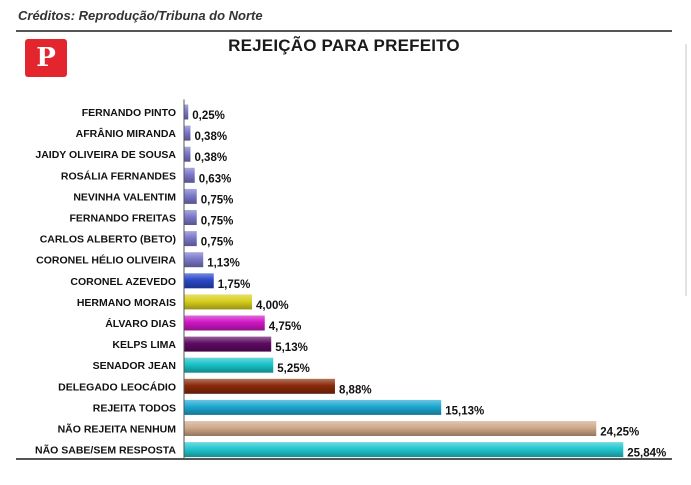 This screenshot has height=485, width=691. I want to click on category-label: SENADOR JEAN, so click(134, 366).